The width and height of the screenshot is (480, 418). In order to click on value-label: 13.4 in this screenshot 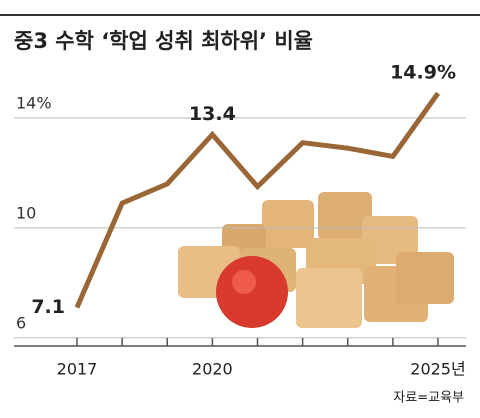, I will do `click(212, 114)`.